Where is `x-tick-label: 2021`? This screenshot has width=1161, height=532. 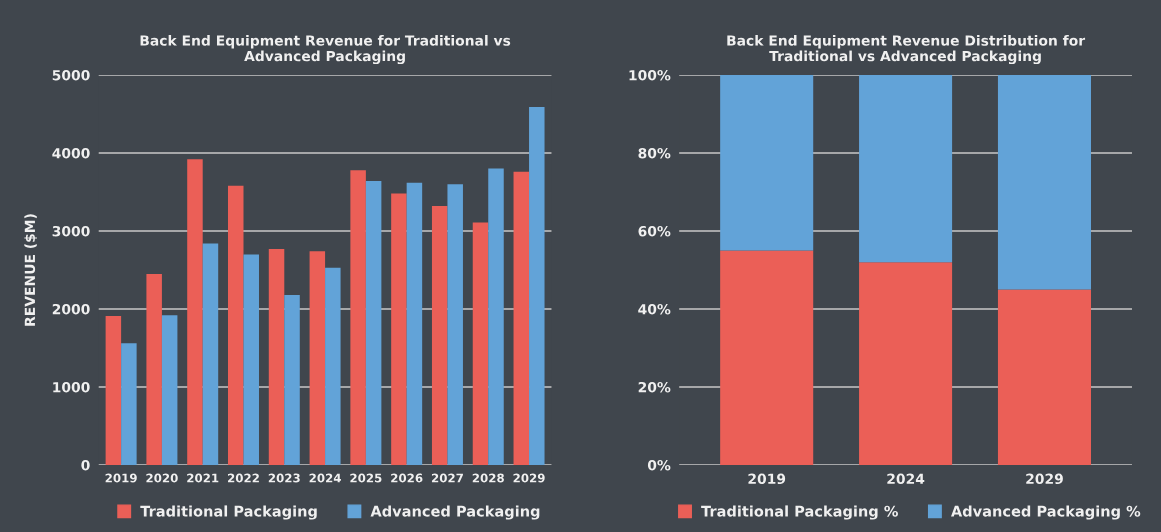
x-tick-label: 2021 is located at coordinates (203, 478).